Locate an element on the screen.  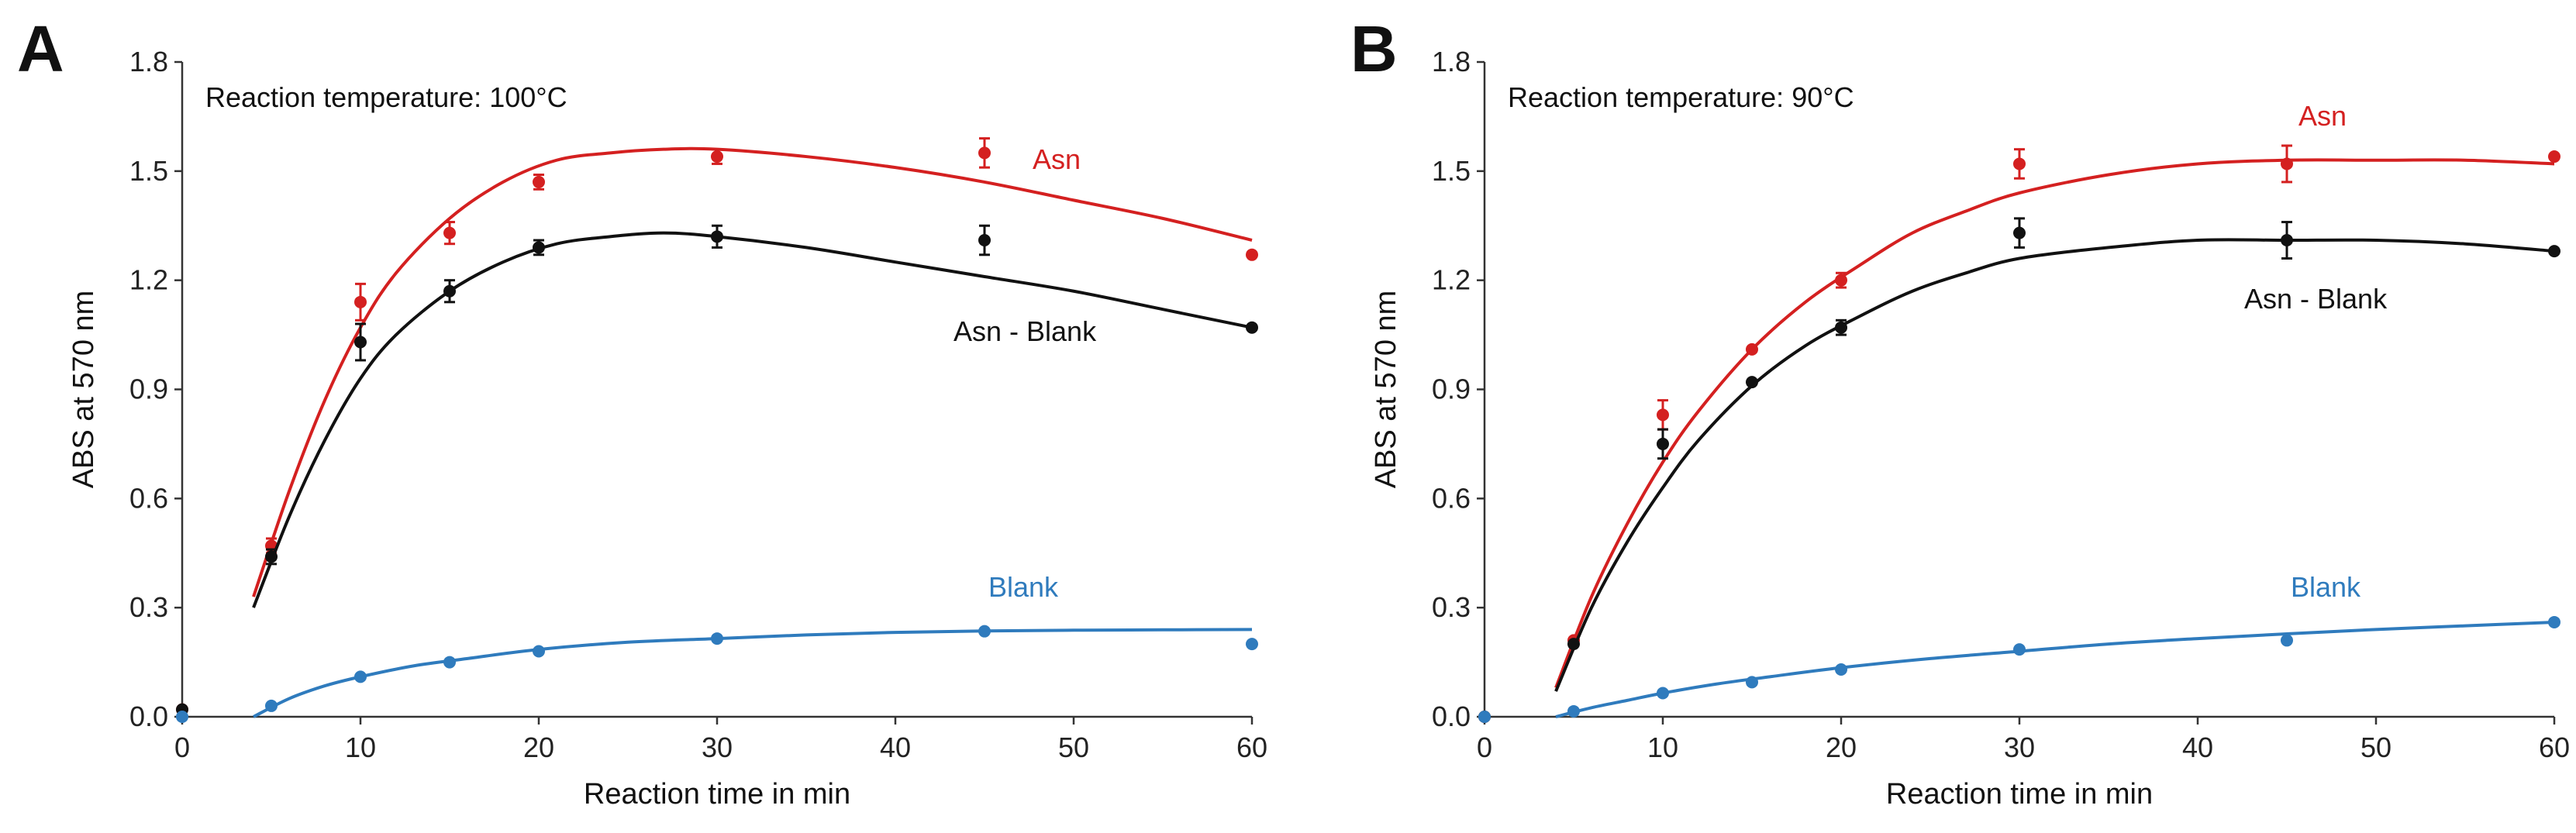
panel-a-x-tick-label: 10 is located at coordinates (360, 747).